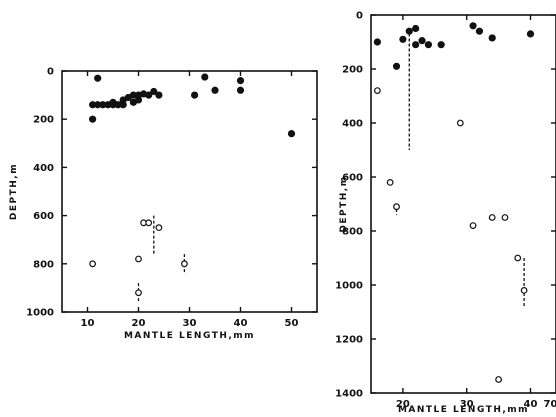  What do you see at coordinates (349, 394) in the screenshot?
I see `y-tick-label: 1400` at bounding box center [349, 394].